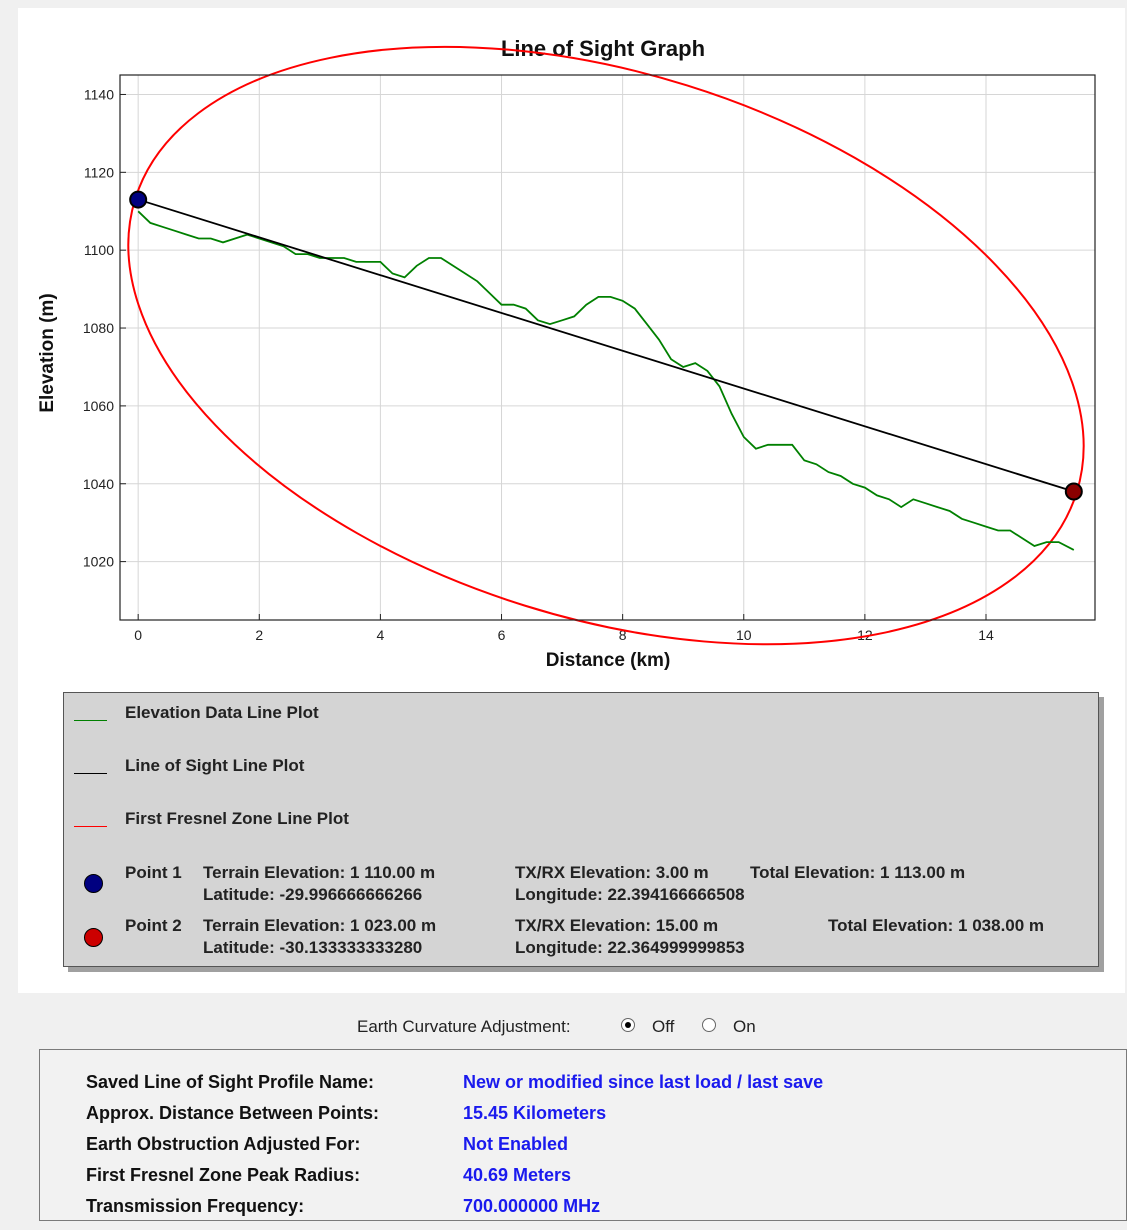 Image resolution: width=1127 pixels, height=1230 pixels. I want to click on legend-swatch-line-of-sight, so click(90, 773).